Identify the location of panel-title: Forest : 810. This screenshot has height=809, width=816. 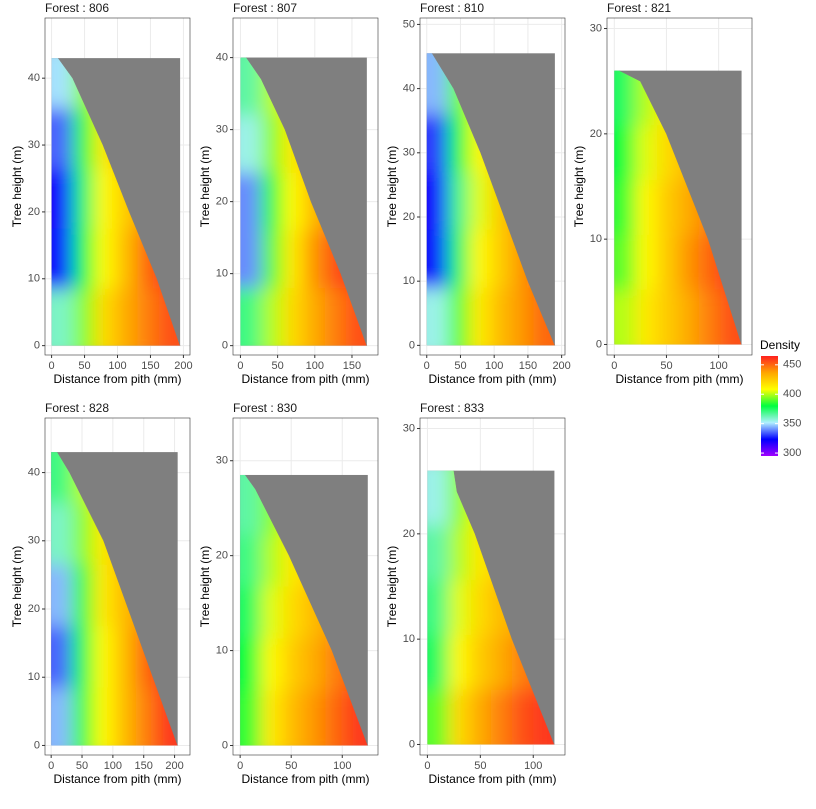
(452, 8).